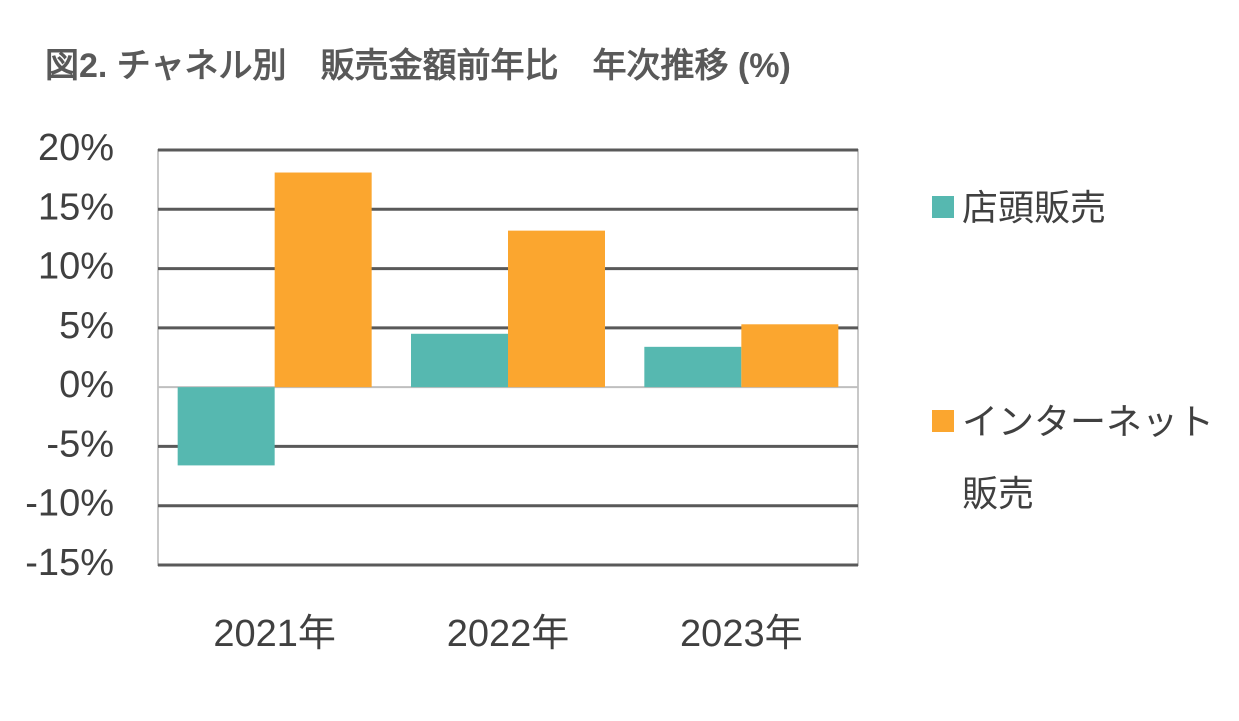 The height and width of the screenshot is (721, 1239). What do you see at coordinates (69, 563) in the screenshot?
I see `y-tick-label: -15%` at bounding box center [69, 563].